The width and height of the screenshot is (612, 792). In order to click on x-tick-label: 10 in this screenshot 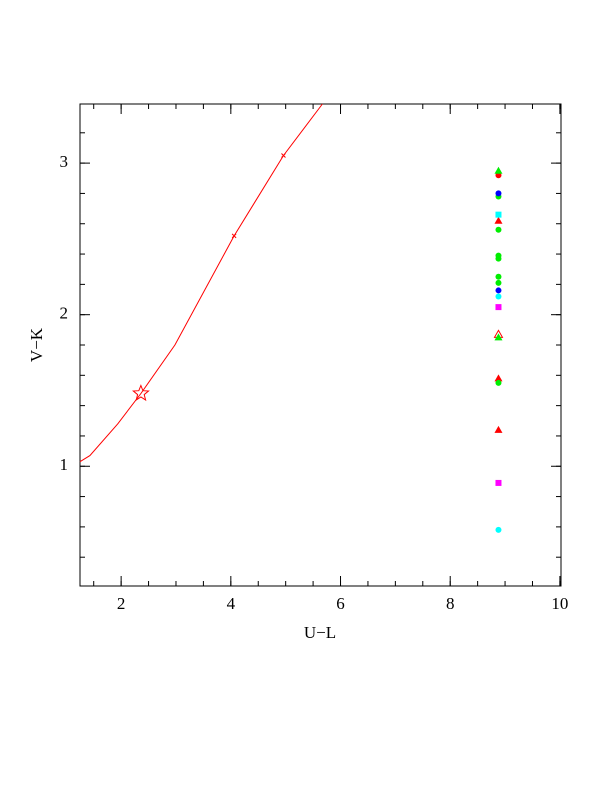, I will do `click(559, 603)`.